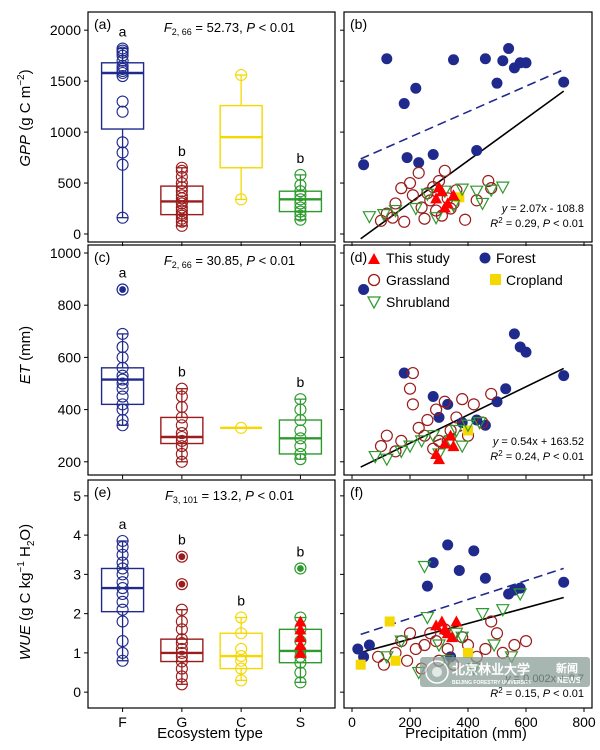  What do you see at coordinates (77, 535) in the screenshot?
I see `panel-e-ytick-label: 4` at bounding box center [77, 535].